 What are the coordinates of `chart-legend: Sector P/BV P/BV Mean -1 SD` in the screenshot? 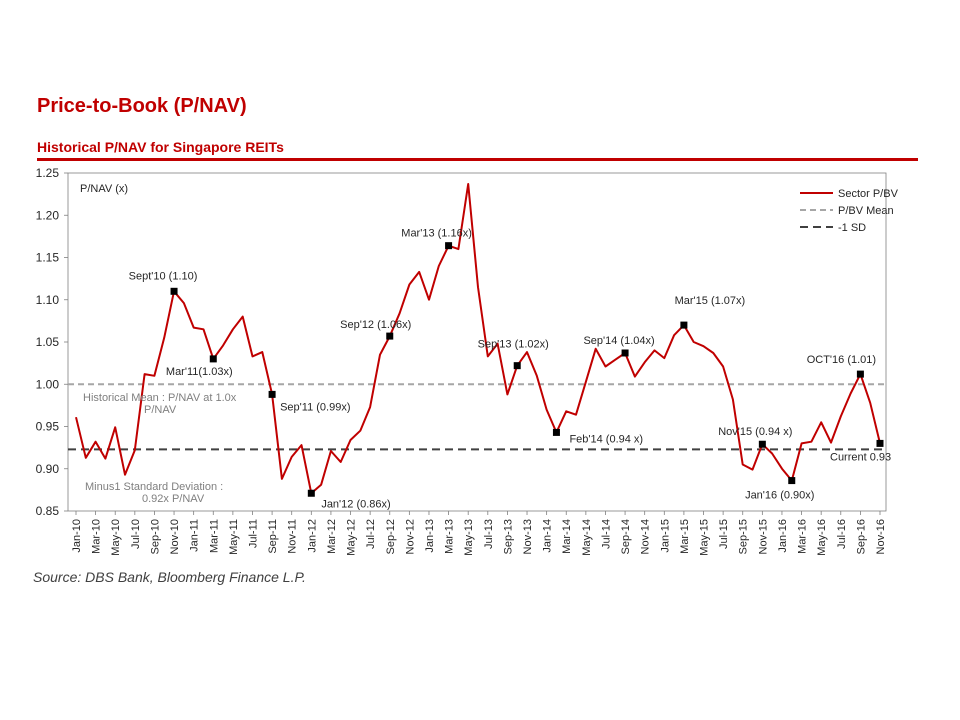 It's located at (849, 211).